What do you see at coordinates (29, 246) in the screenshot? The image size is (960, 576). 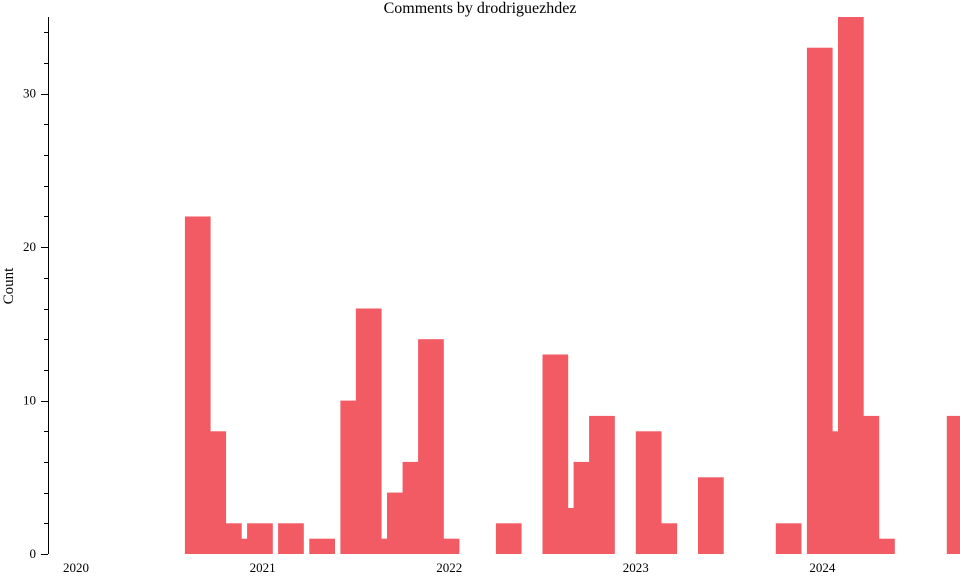 I see `y-tick-label: 20` at bounding box center [29, 246].